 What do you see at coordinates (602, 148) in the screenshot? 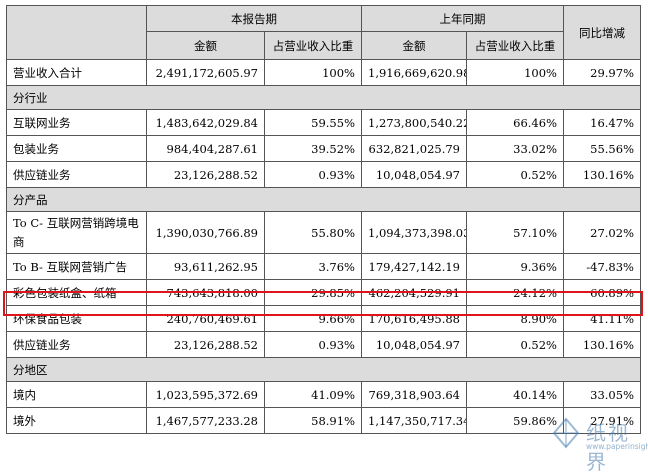
I see `yoy-change-cell: 55.56%` at bounding box center [602, 148].